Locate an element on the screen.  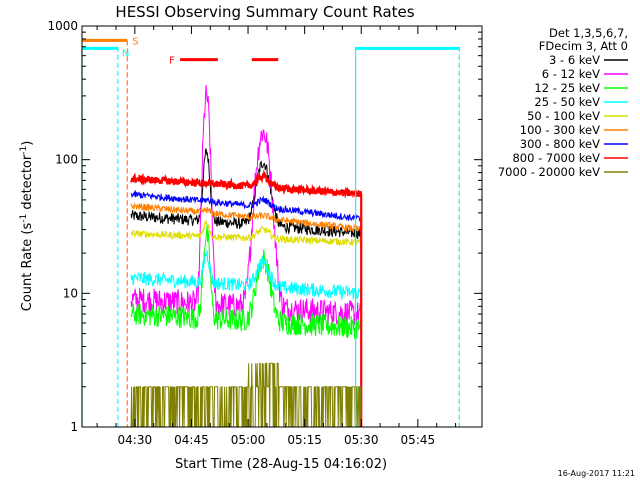
legend-header-line-2: FDecim 3, Att 0 is located at coordinates (583, 46).